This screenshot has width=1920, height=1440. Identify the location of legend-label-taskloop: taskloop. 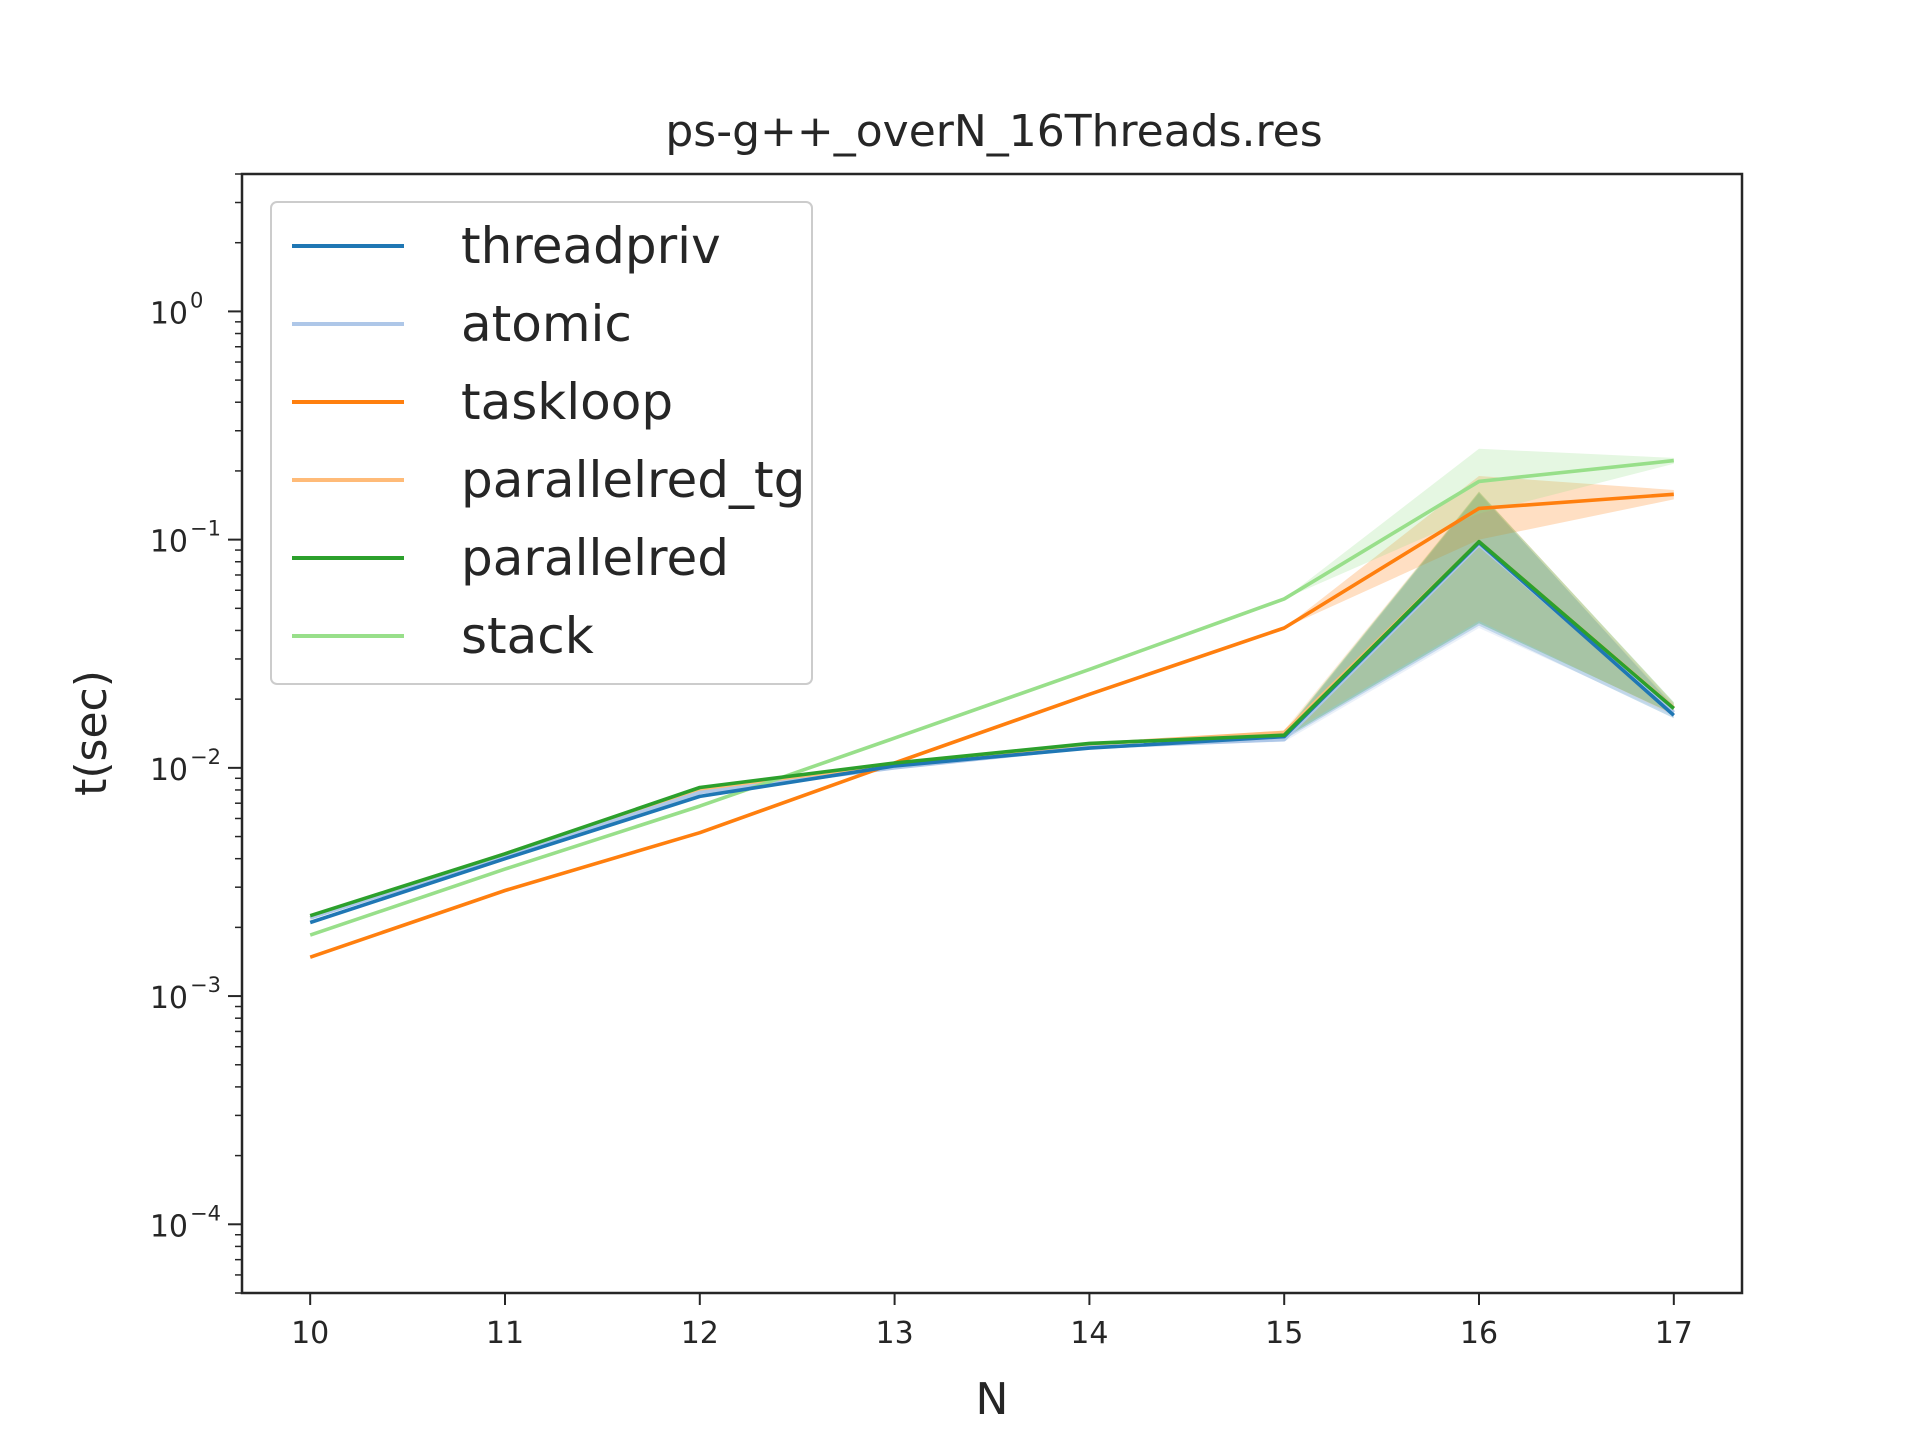
(567, 402).